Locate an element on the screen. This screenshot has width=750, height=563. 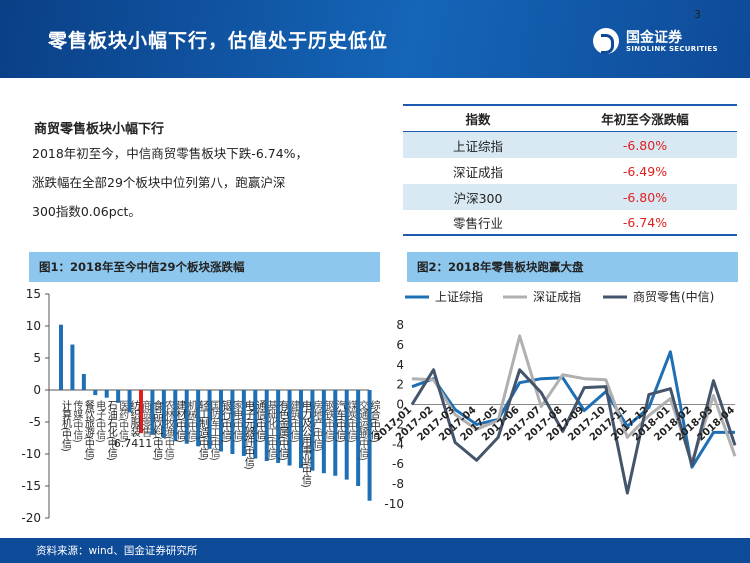
table-cell-index: 沪深300 is located at coordinates (478, 198).